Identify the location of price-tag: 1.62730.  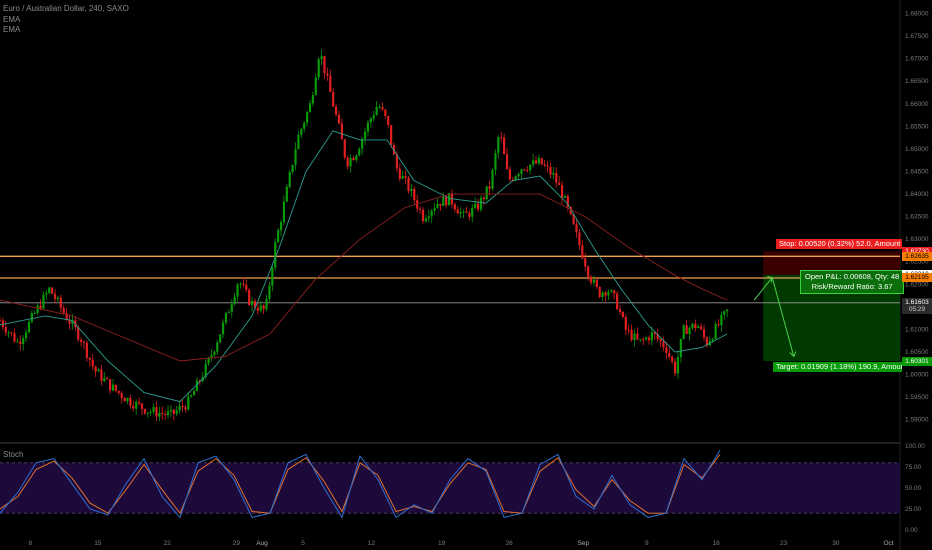
(917, 251).